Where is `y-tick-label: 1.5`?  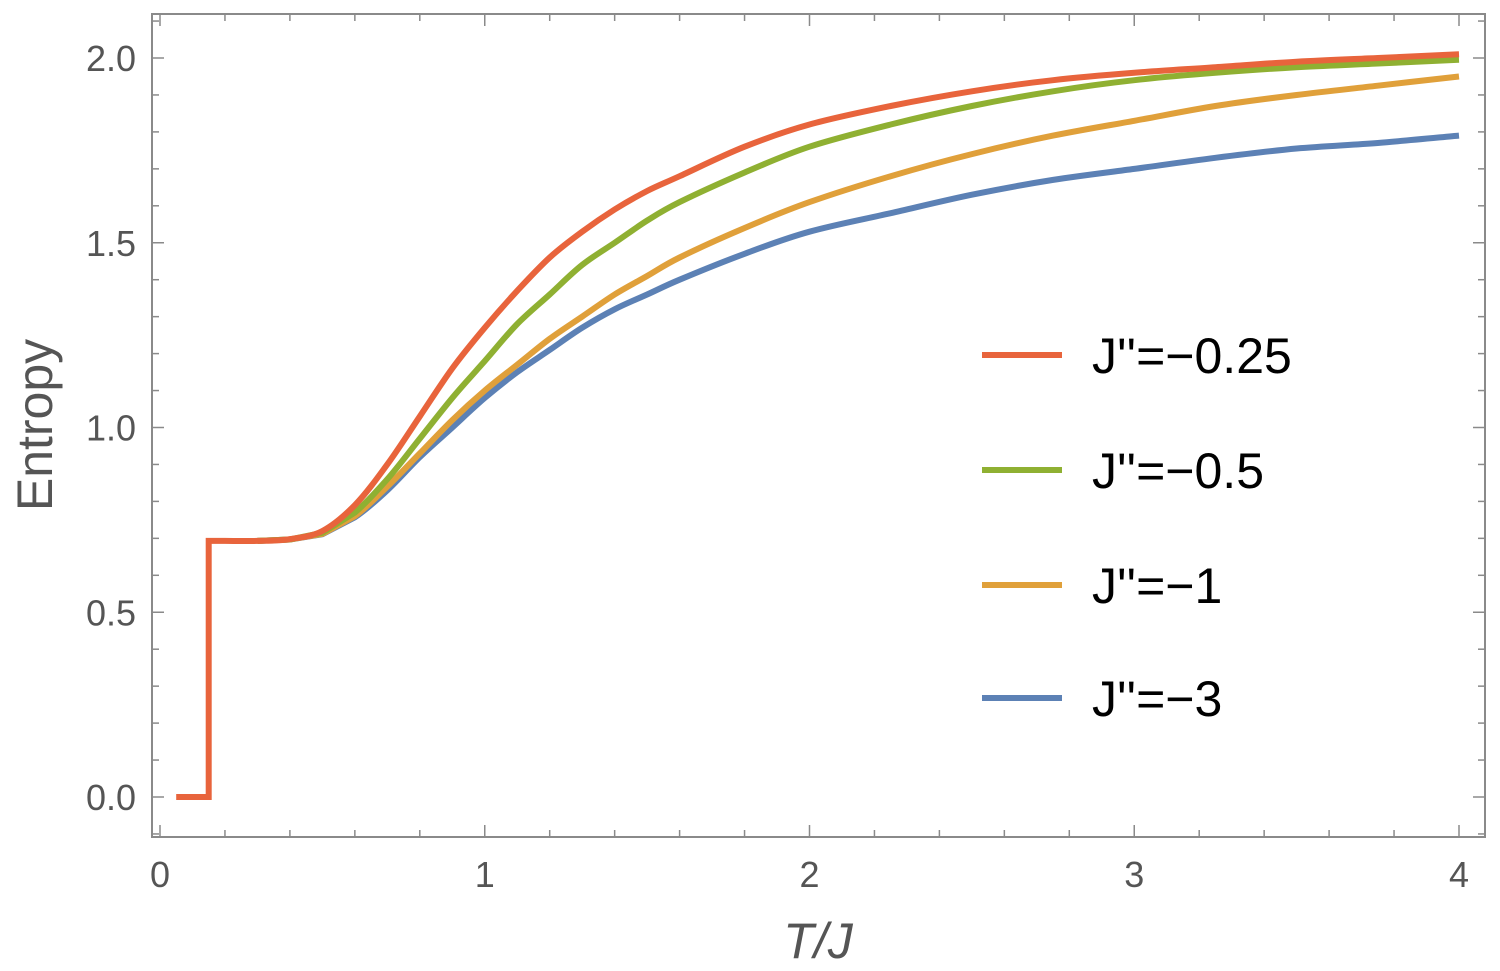 y-tick-label: 1.5 is located at coordinates (111, 243).